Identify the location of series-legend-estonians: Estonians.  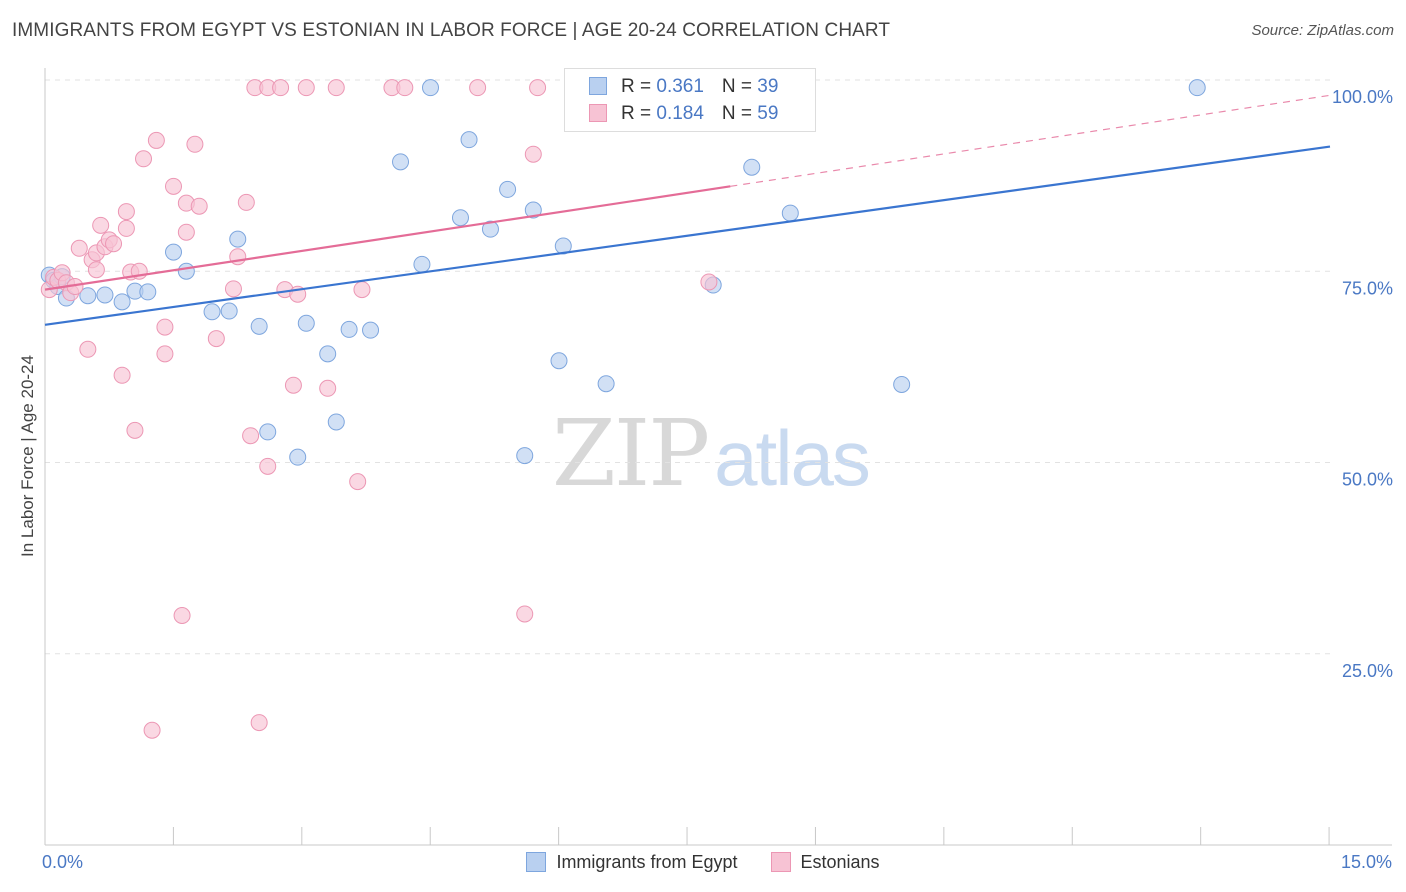
(825, 862).